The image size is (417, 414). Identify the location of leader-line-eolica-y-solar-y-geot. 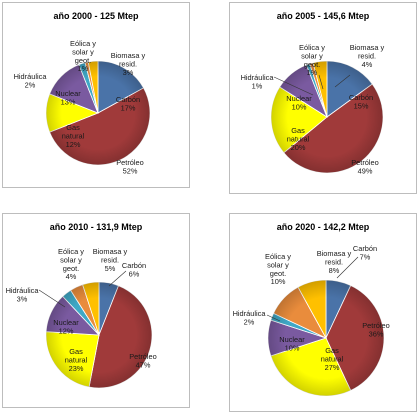
(321, 82).